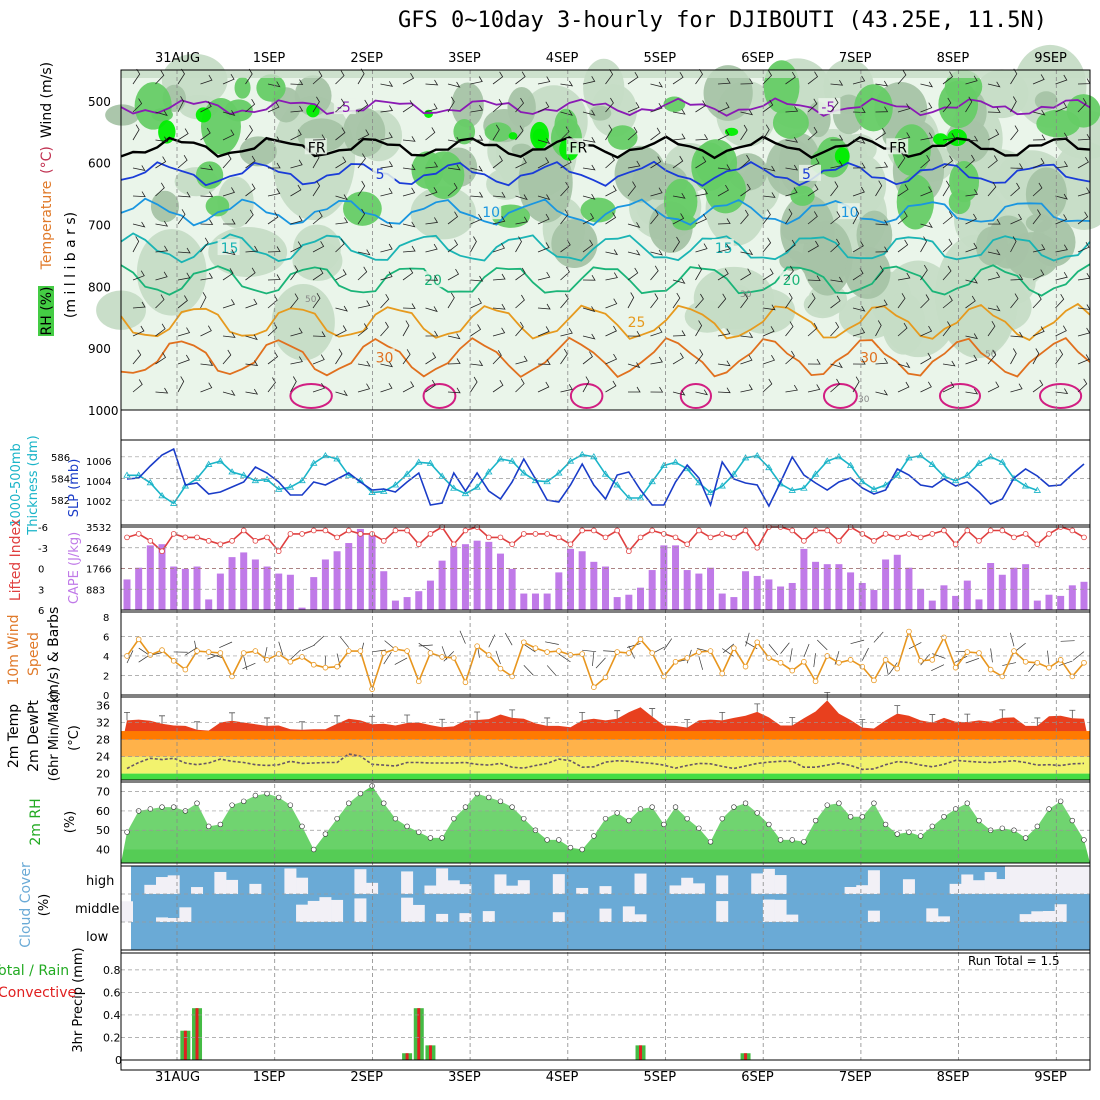 The height and width of the screenshot is (1100, 1100). Describe the element at coordinates (103, 811) in the screenshot. I see `rh-tick: 60` at that location.